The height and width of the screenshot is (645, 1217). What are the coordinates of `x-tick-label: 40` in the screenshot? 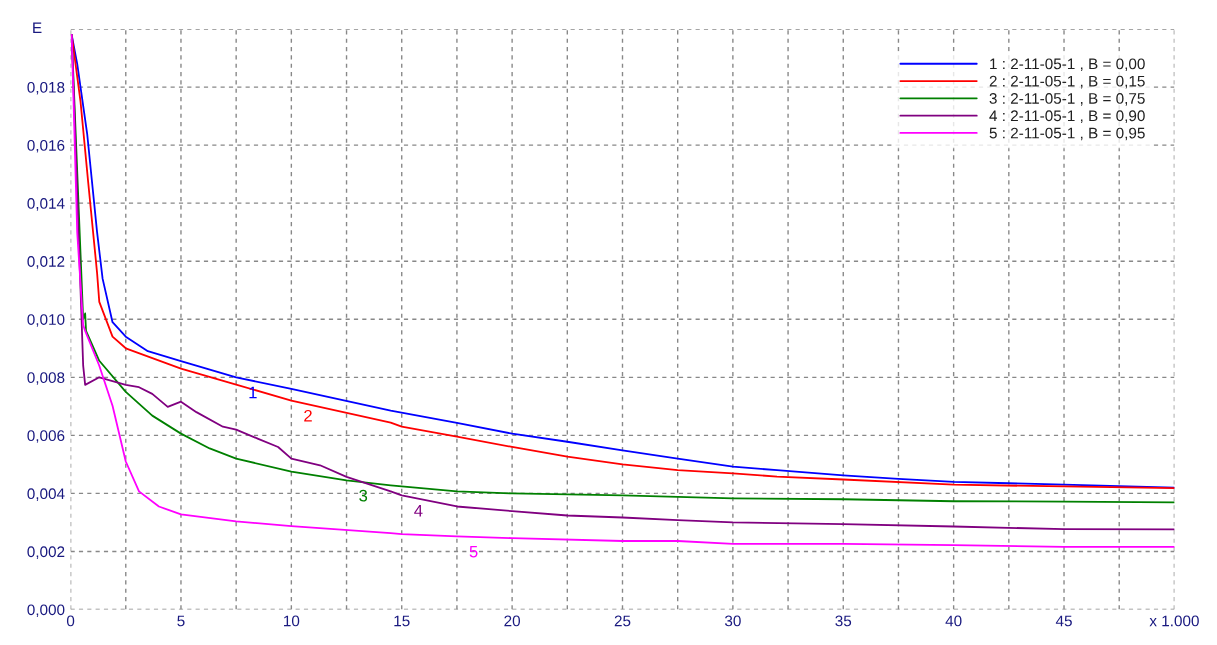 It's located at (953, 621).